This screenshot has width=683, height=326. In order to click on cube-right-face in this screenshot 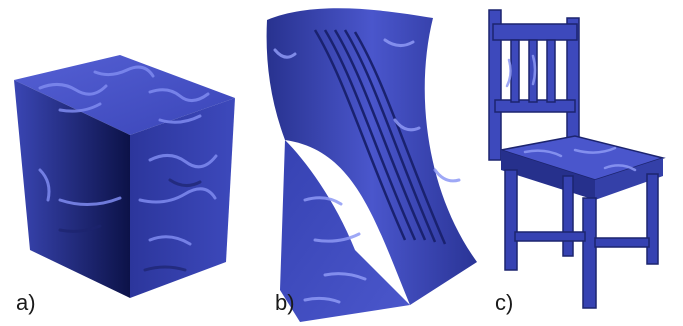, I will do `click(182, 198)`.